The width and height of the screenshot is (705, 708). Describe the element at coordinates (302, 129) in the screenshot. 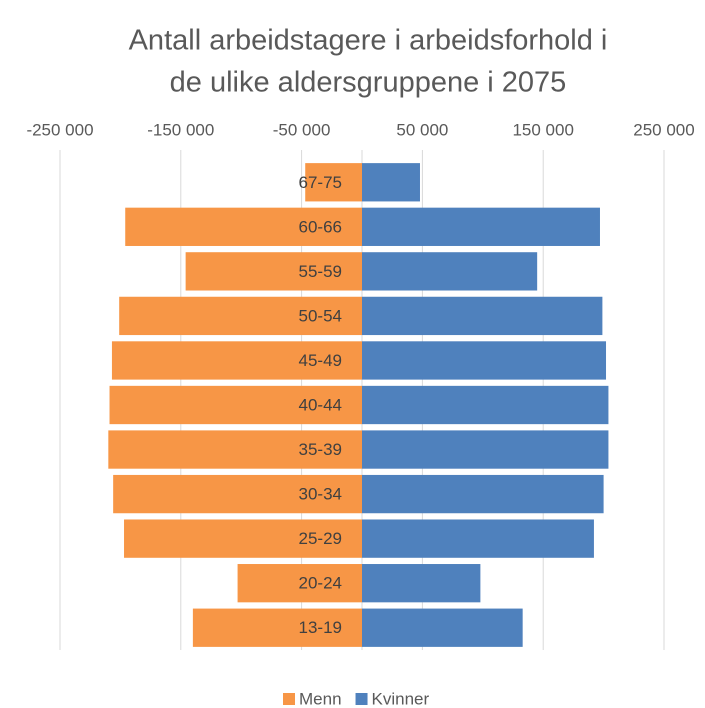

I see `x-tick-label: -50 000` at that location.